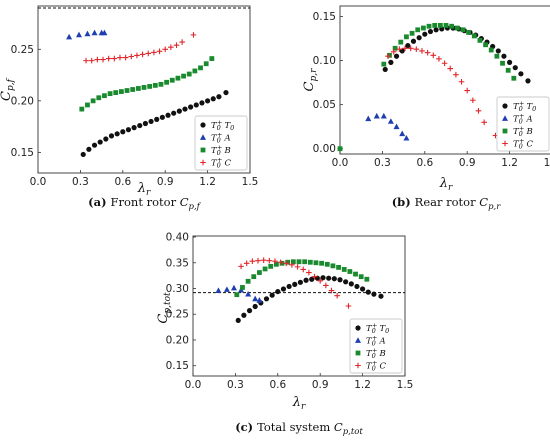 The width and height of the screenshot is (550, 440). I want to click on series-T0+T0, so click(154, 123).